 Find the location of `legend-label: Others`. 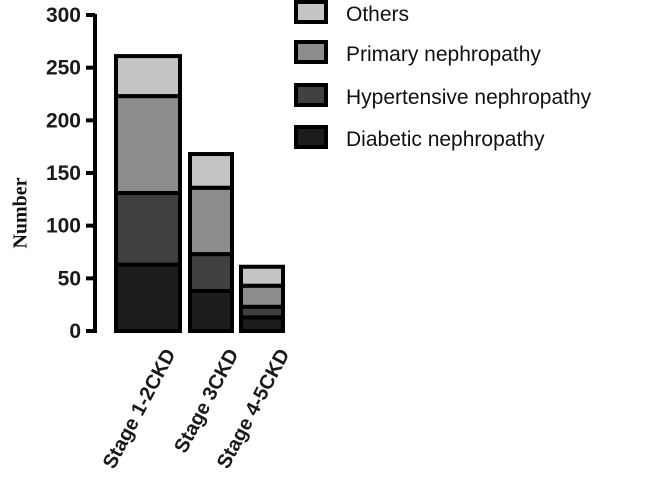

legend-label: Others is located at coordinates (377, 14).